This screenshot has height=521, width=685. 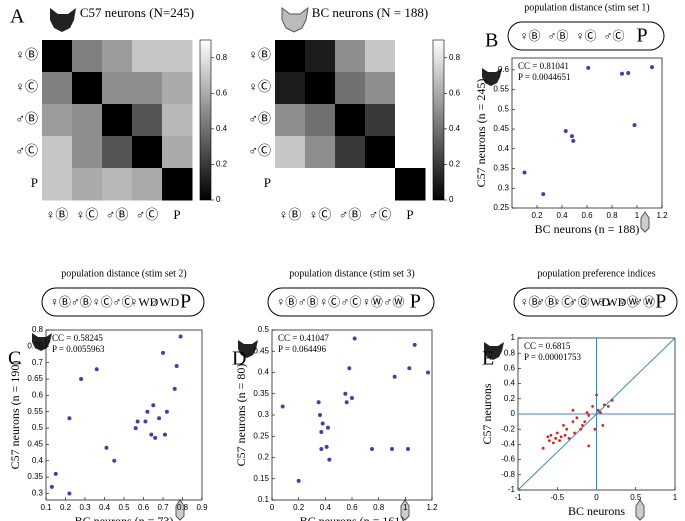 I want to click on y-tick-label: -0.4, so click(x=508, y=444).